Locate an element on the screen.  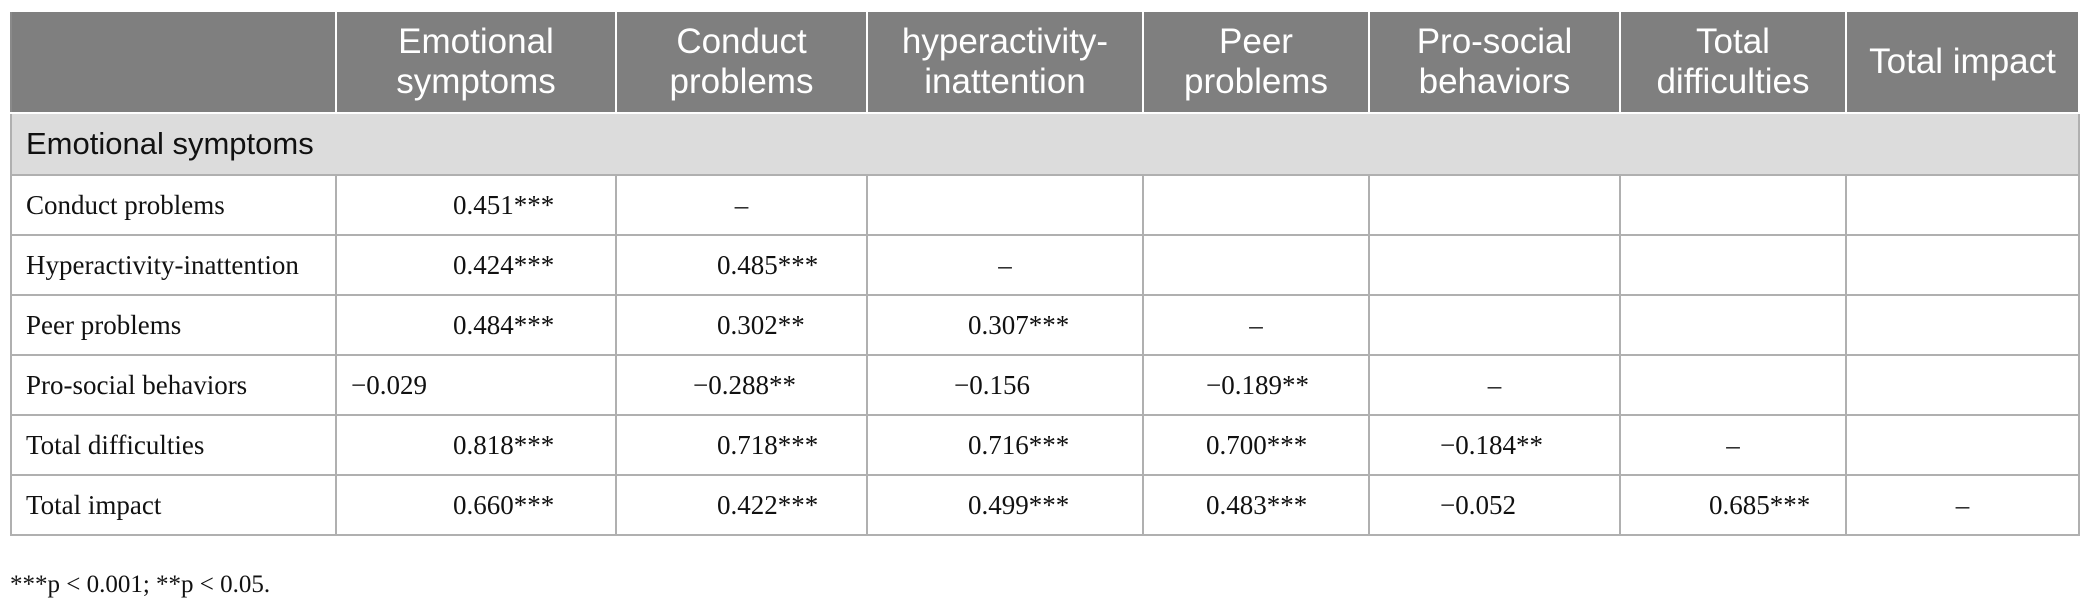
table-cell: 0.818*** is located at coordinates (476, 445).